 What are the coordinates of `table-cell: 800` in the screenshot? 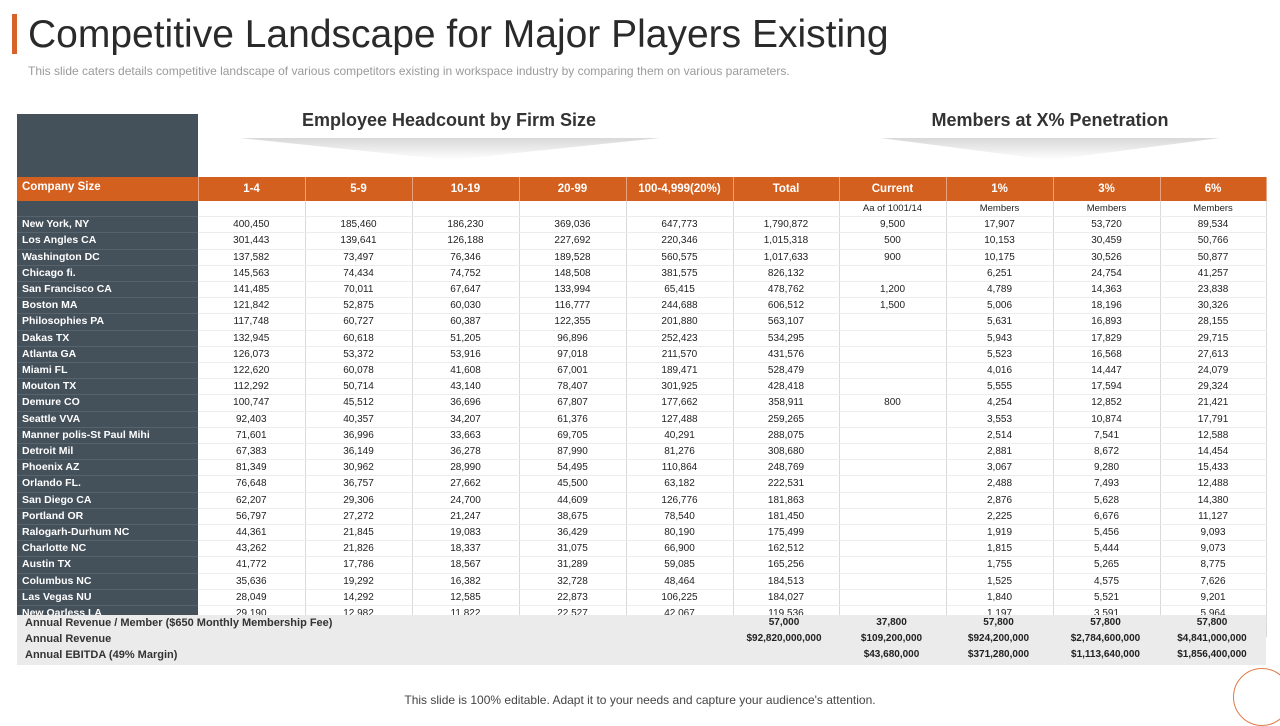 It's located at (893, 403).